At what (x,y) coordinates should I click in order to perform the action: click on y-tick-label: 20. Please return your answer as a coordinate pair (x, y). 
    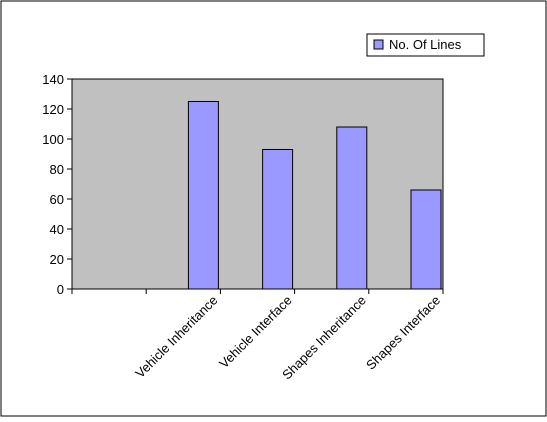
    Looking at the image, I should click on (57, 259).